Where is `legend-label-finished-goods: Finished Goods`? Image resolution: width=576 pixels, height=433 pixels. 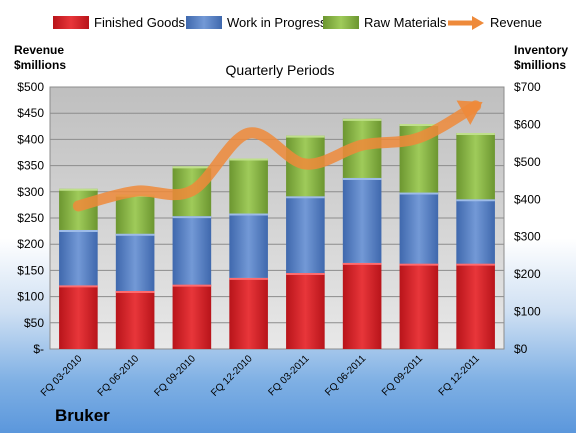 legend-label-finished-goods: Finished Goods is located at coordinates (140, 22).